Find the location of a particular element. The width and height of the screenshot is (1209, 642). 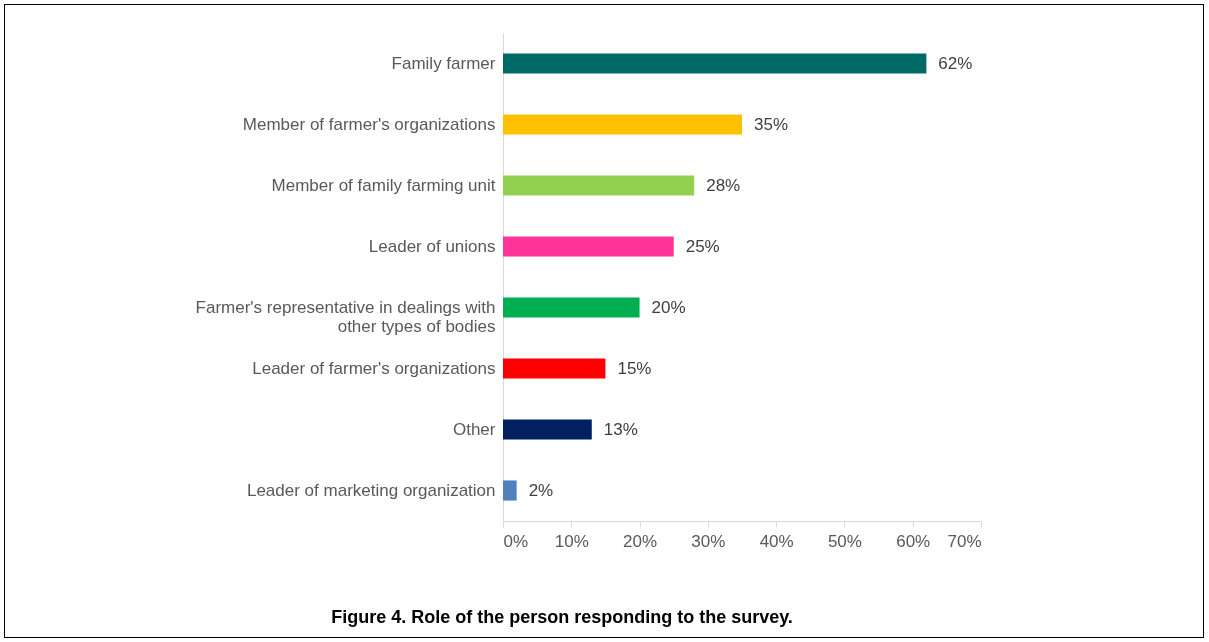

data-label: 13% is located at coordinates (620, 429).